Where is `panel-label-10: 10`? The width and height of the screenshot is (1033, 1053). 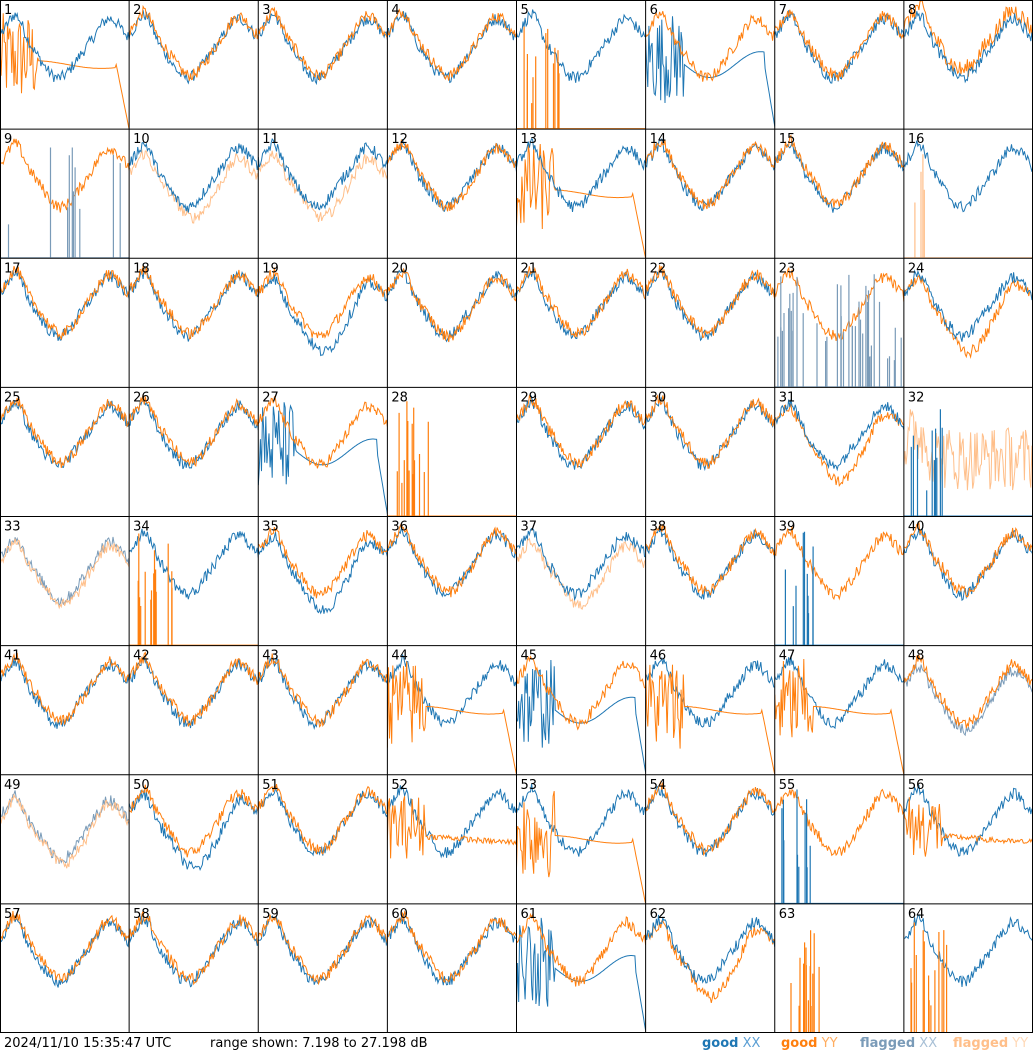 panel-label-10: 10 is located at coordinates (141, 139).